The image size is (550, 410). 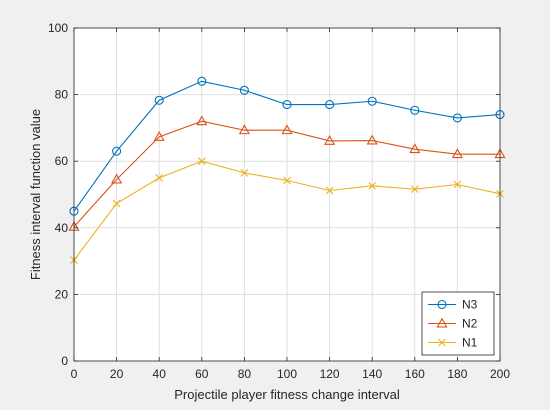 I want to click on legend-item-n2: N2, so click(x=453, y=324).